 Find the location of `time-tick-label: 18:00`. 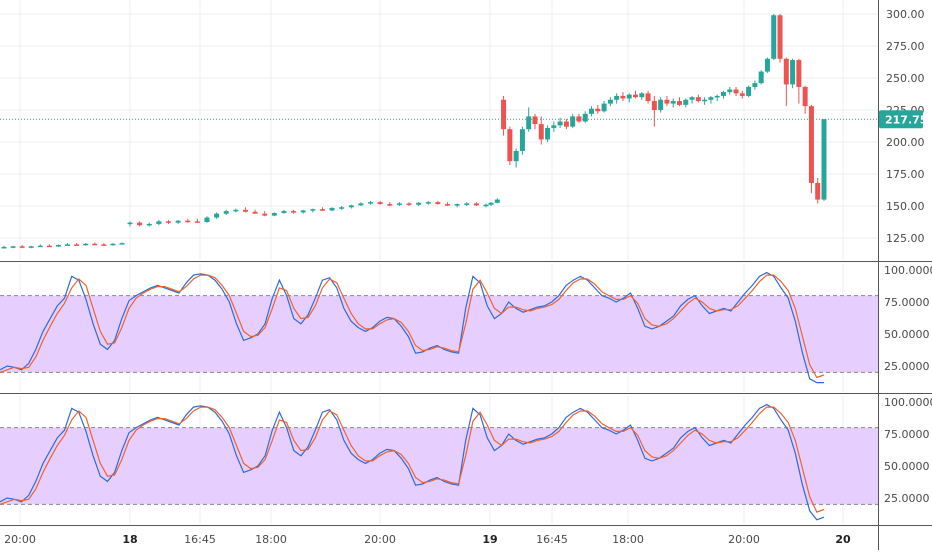

time-tick-label: 18:00 is located at coordinates (271, 539).